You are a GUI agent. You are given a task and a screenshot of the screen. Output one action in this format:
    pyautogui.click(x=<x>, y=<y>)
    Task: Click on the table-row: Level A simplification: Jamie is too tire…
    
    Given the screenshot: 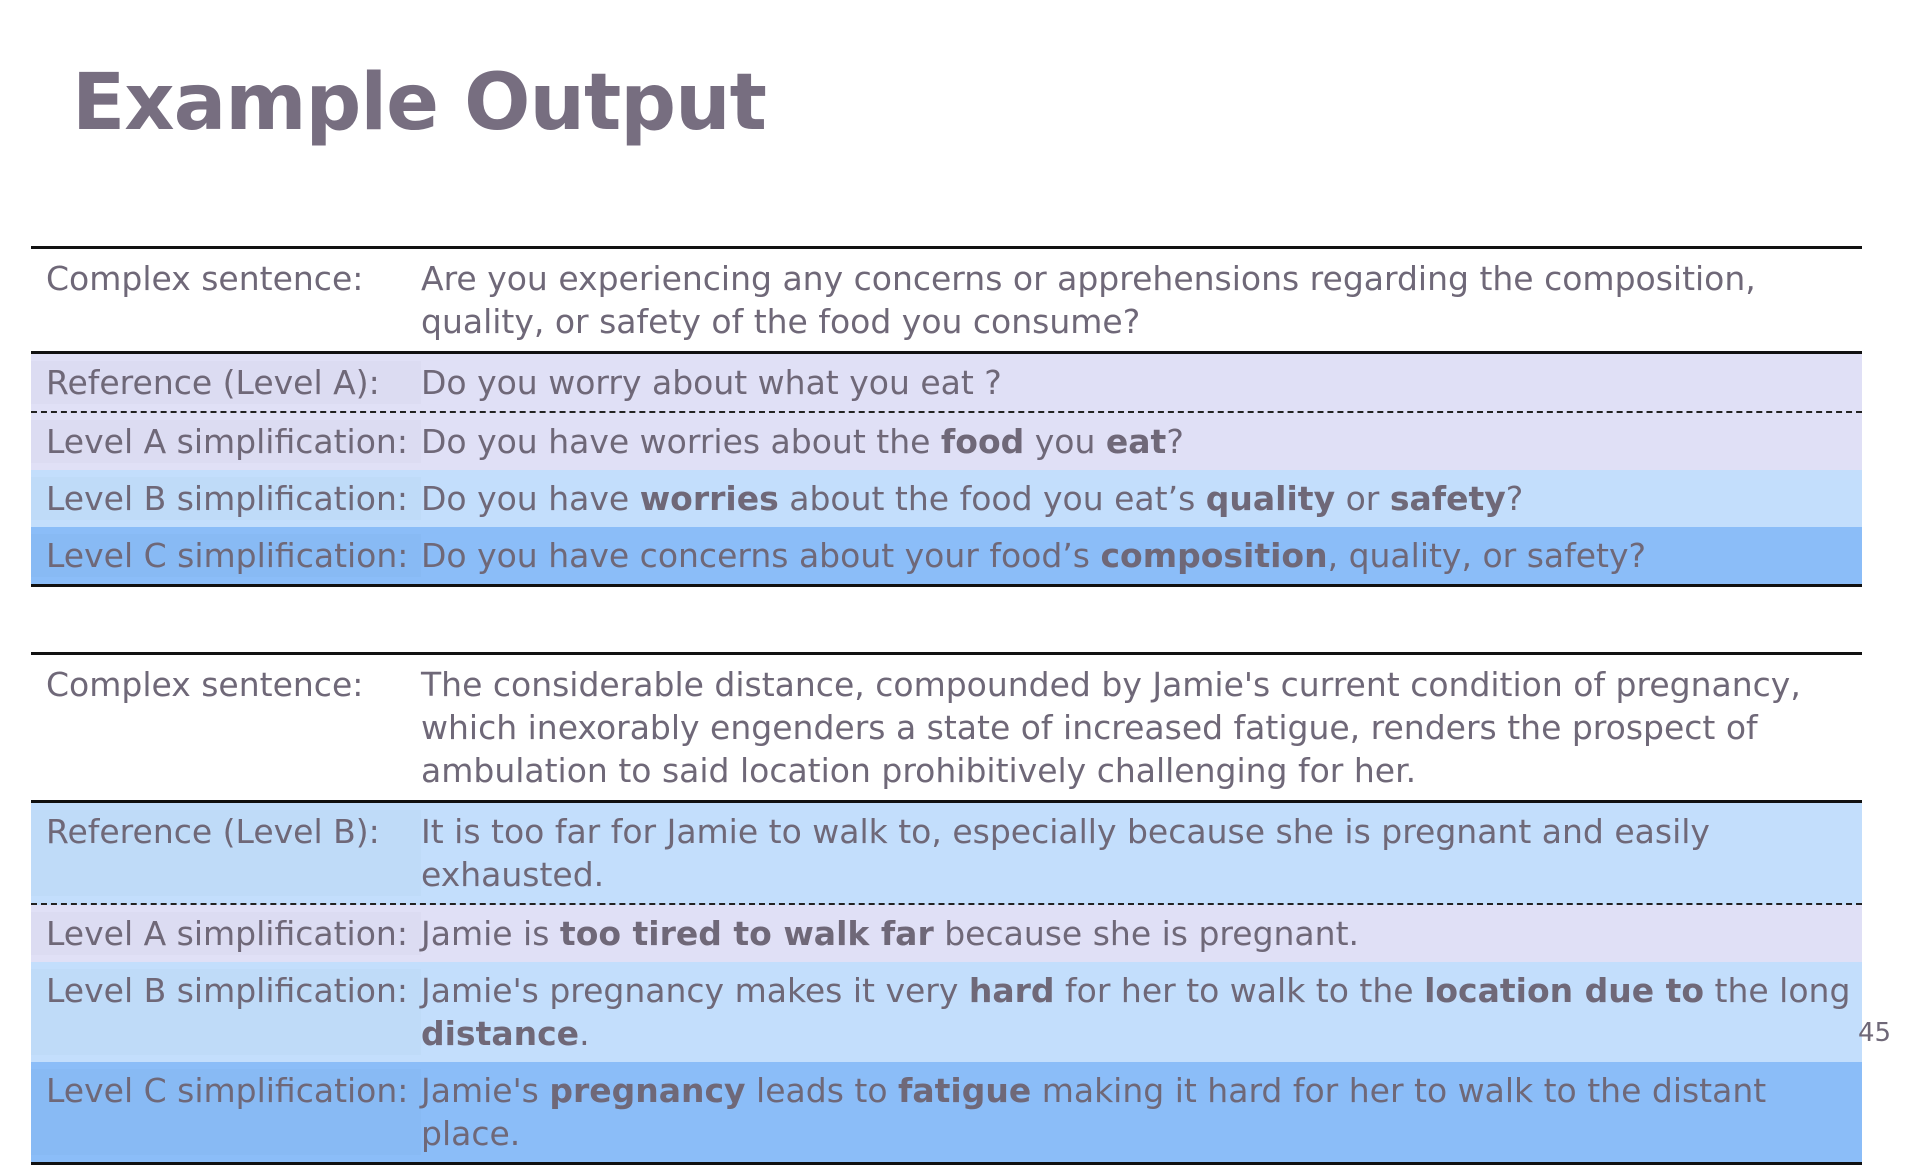 What is the action you would take?
    pyautogui.click(x=946, y=933)
    